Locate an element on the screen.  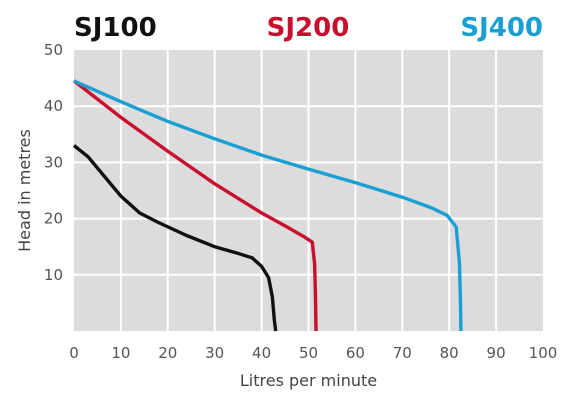
x-tick-label: 70 is located at coordinates (402, 353).